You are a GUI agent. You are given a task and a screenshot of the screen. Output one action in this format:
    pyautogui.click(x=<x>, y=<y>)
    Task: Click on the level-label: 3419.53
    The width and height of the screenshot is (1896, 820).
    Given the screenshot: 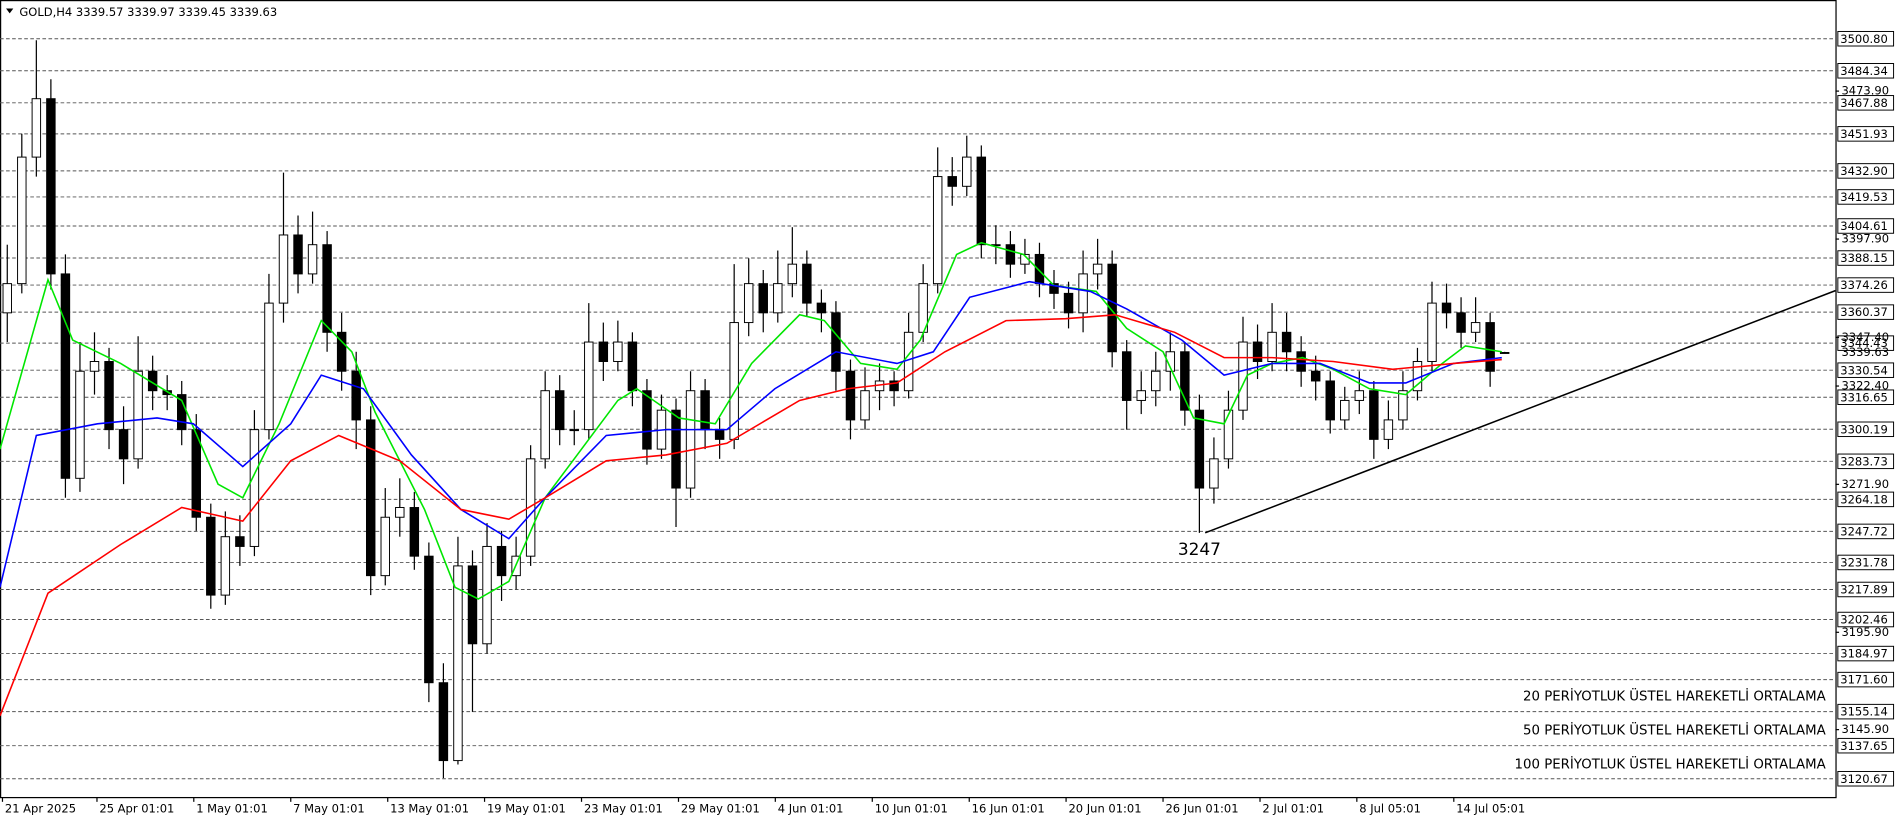 What is the action you would take?
    pyautogui.click(x=1864, y=197)
    